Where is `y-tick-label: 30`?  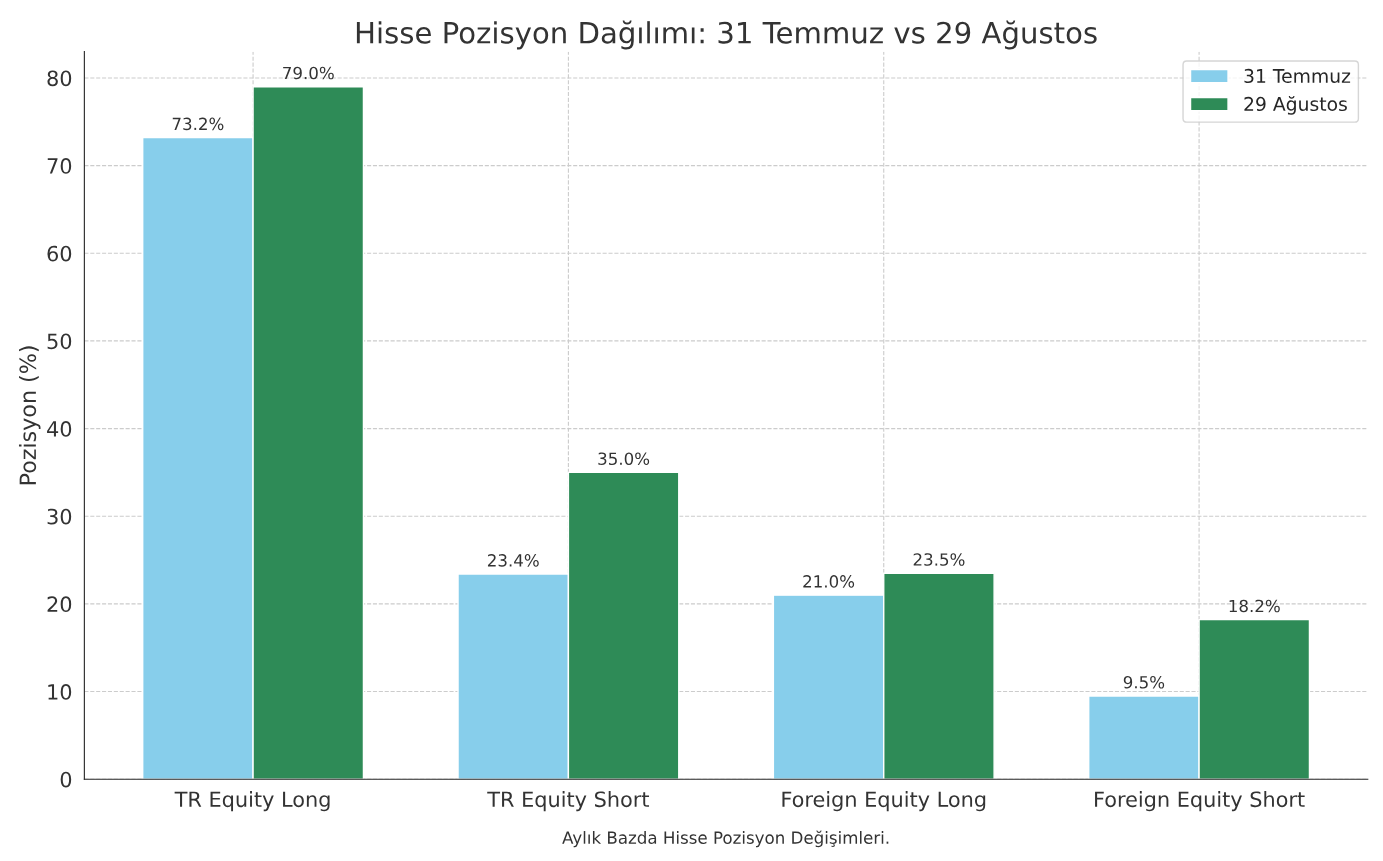 y-tick-label: 30 is located at coordinates (59, 516).